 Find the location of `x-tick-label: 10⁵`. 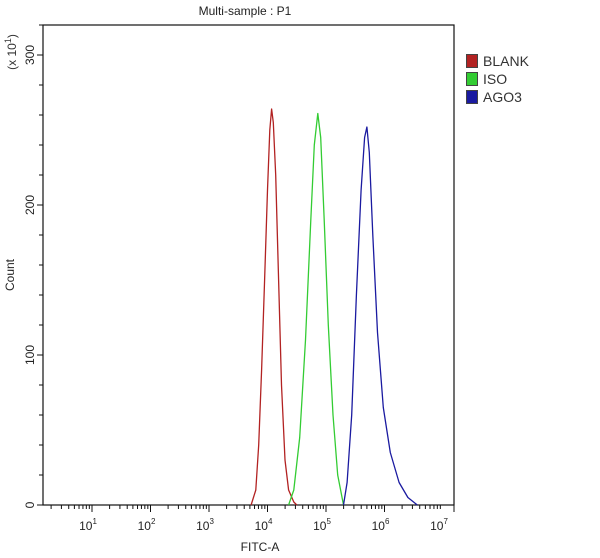

x-tick-label: 10⁵ is located at coordinates (322, 525).